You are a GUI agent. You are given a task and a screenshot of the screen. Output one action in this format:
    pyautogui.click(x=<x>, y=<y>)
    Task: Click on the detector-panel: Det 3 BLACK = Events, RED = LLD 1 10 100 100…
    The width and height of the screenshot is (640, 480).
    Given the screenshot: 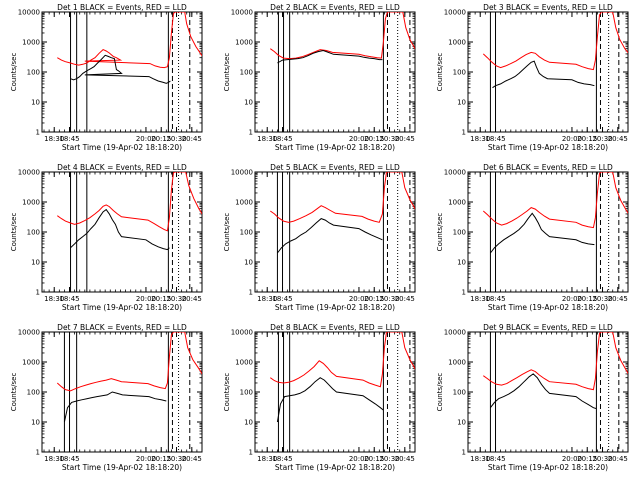 What is the action you would take?
    pyautogui.click(x=532, y=77)
    